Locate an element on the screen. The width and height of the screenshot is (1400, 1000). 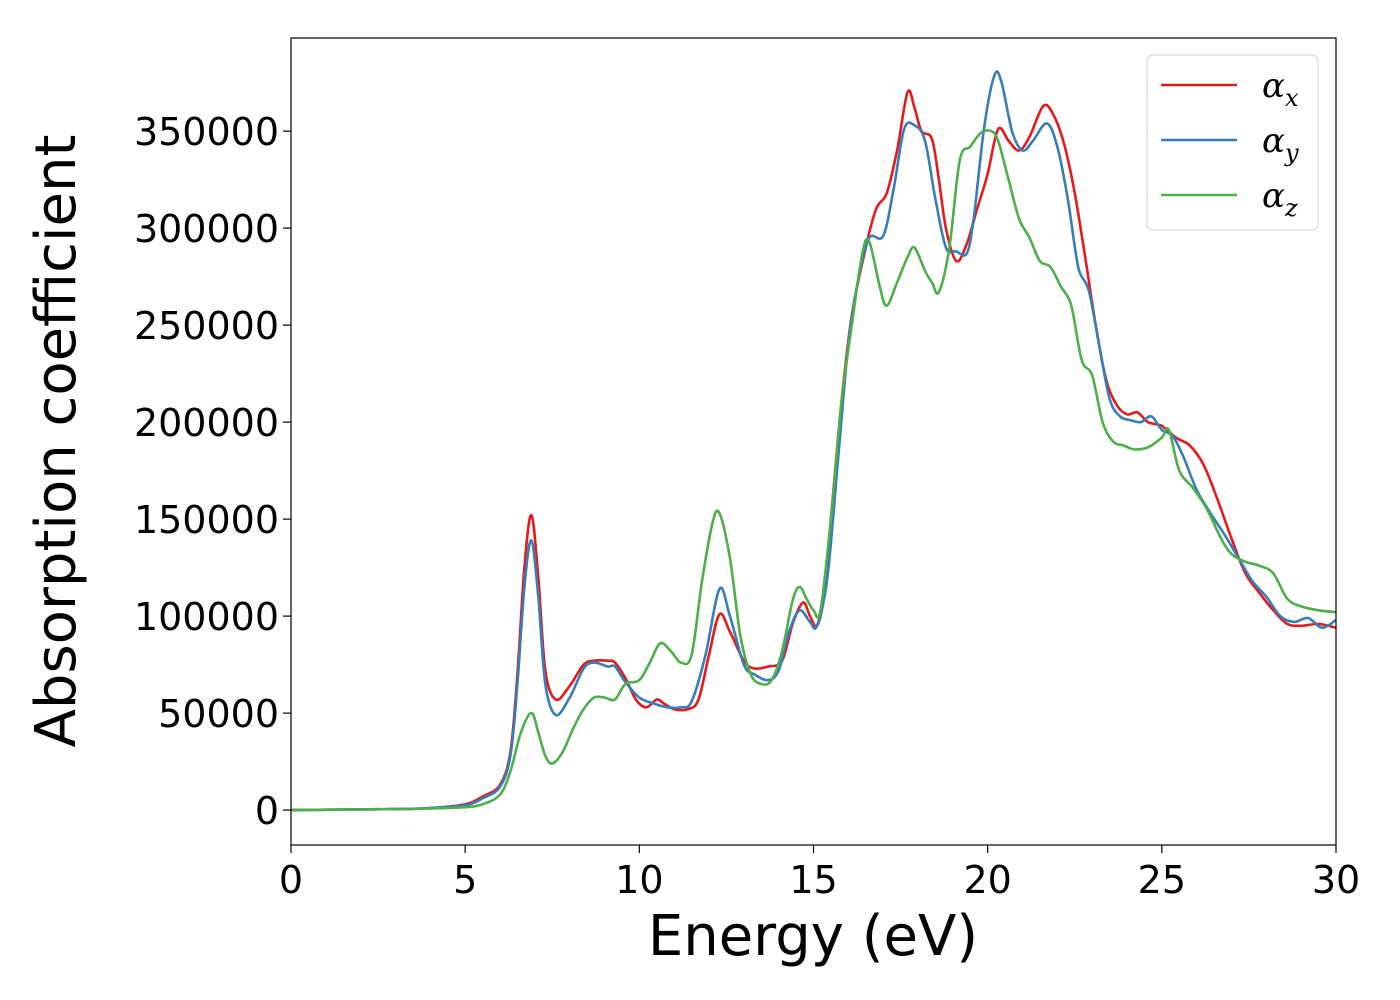
y-tick-label: 150000 is located at coordinates (206, 520).